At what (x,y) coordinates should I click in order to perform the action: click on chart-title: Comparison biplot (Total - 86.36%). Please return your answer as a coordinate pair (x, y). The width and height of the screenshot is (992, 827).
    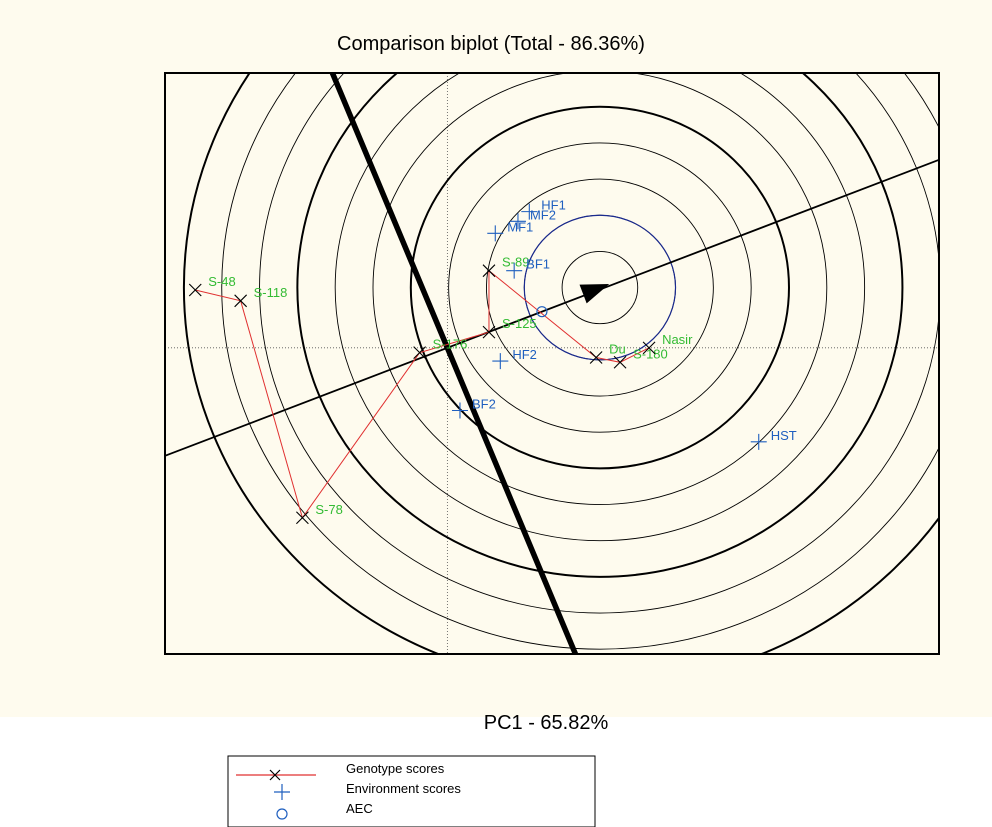
    Looking at the image, I should click on (491, 44).